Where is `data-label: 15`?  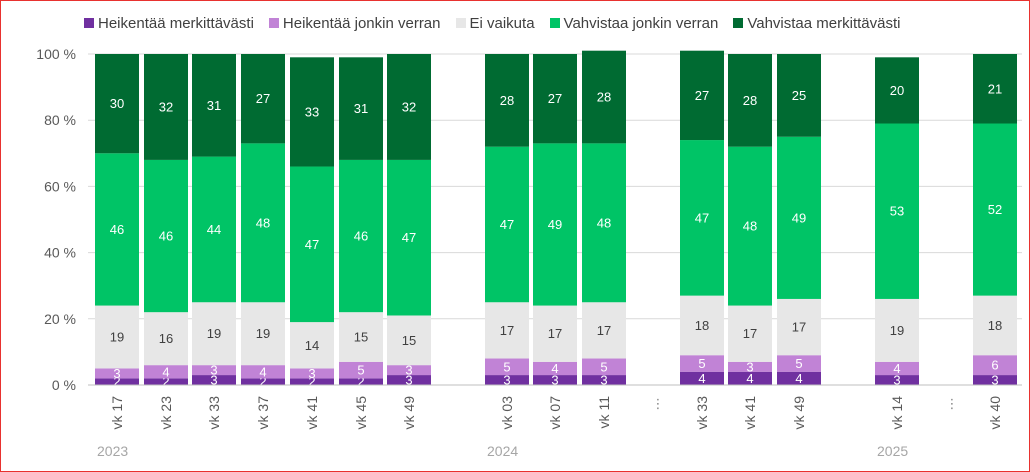
data-label: 15 is located at coordinates (409, 340).